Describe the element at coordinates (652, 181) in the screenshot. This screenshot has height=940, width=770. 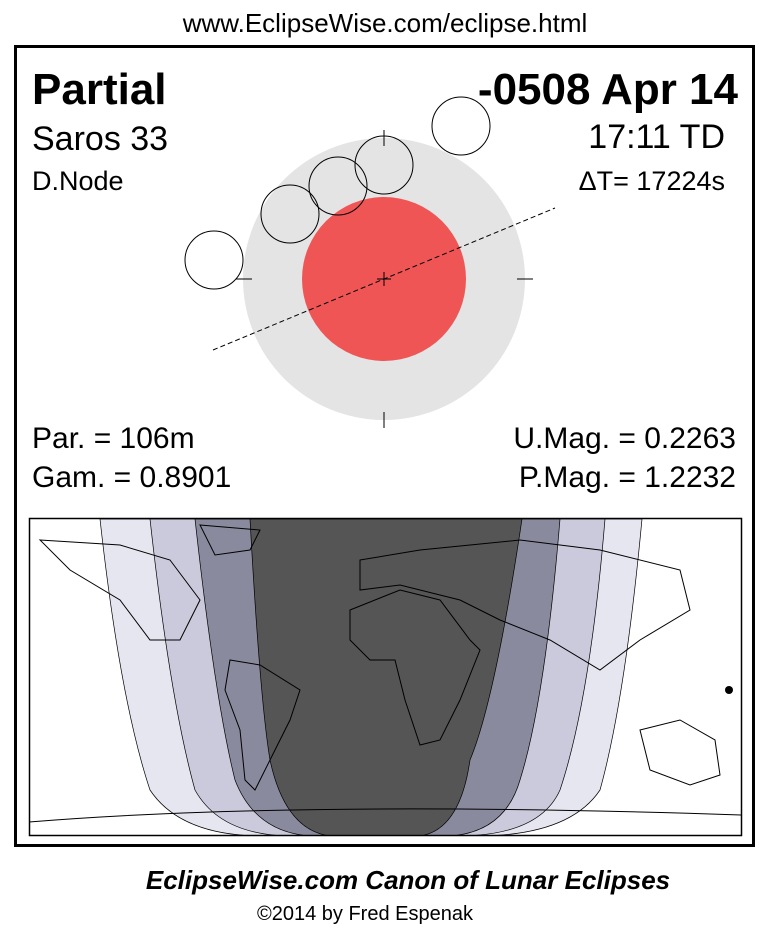
I see `delta-t: ΔT= 17224s` at that location.